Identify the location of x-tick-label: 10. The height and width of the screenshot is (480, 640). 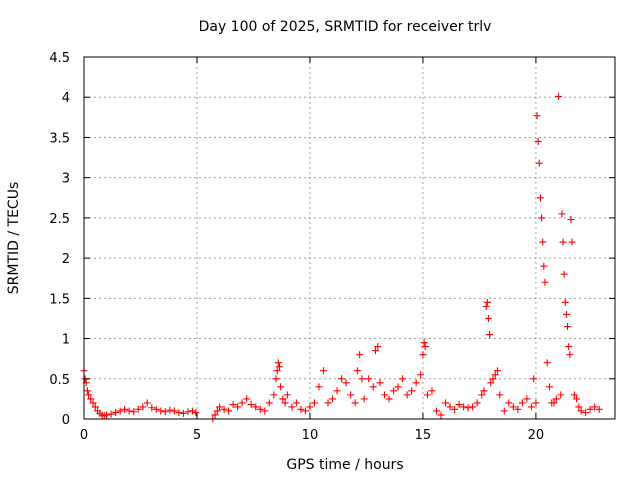
(310, 435).